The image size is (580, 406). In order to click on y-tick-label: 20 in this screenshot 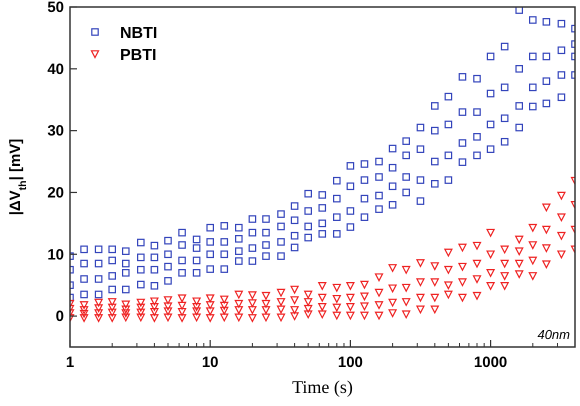, I will do `click(55, 193)`.